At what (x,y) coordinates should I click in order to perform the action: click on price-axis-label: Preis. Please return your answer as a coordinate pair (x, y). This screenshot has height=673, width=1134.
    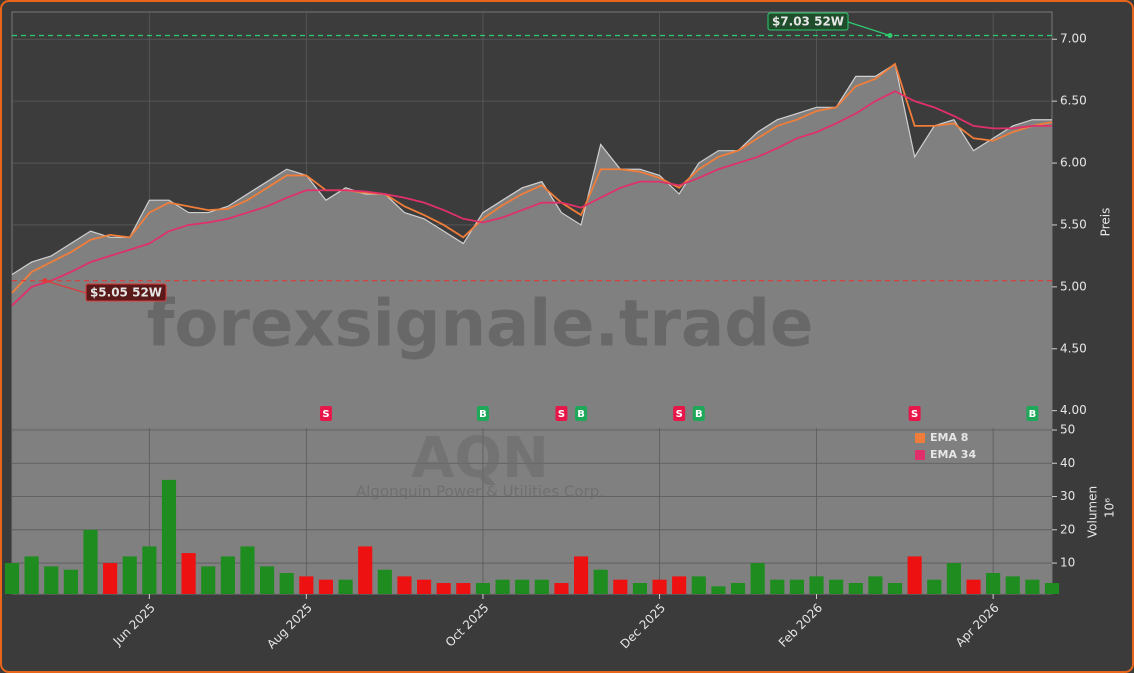
    Looking at the image, I should click on (1106, 222).